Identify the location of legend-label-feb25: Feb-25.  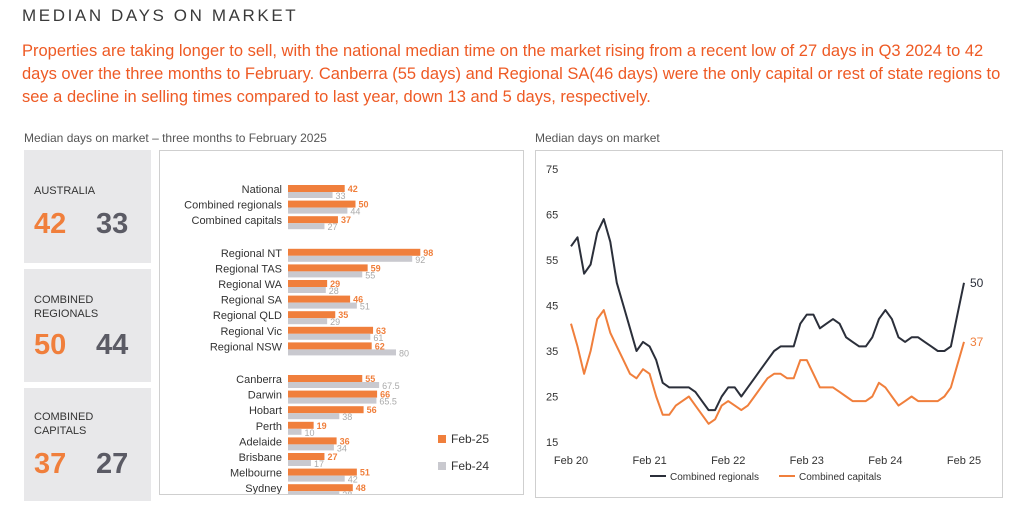
(470, 439).